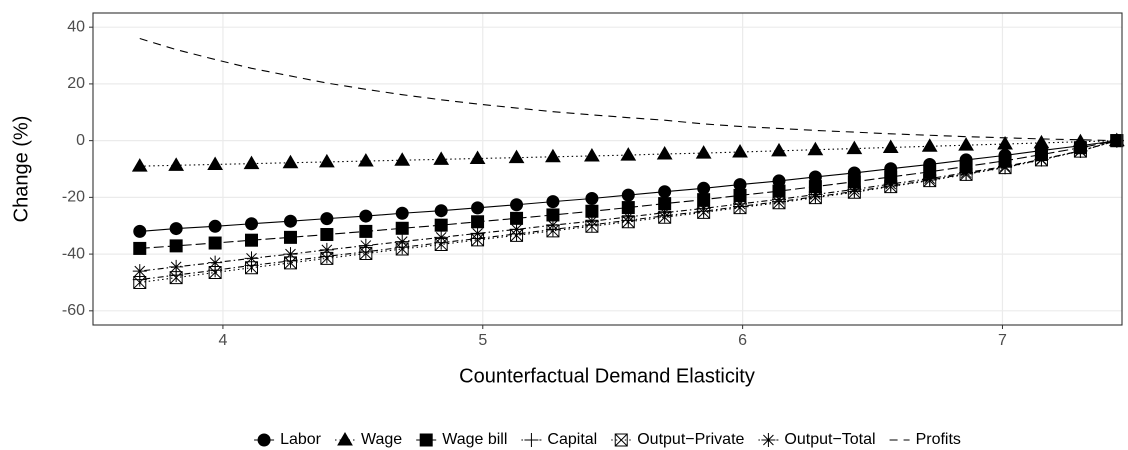  What do you see at coordinates (76, 83) in the screenshot?
I see `y-tick-label: 20` at bounding box center [76, 83].